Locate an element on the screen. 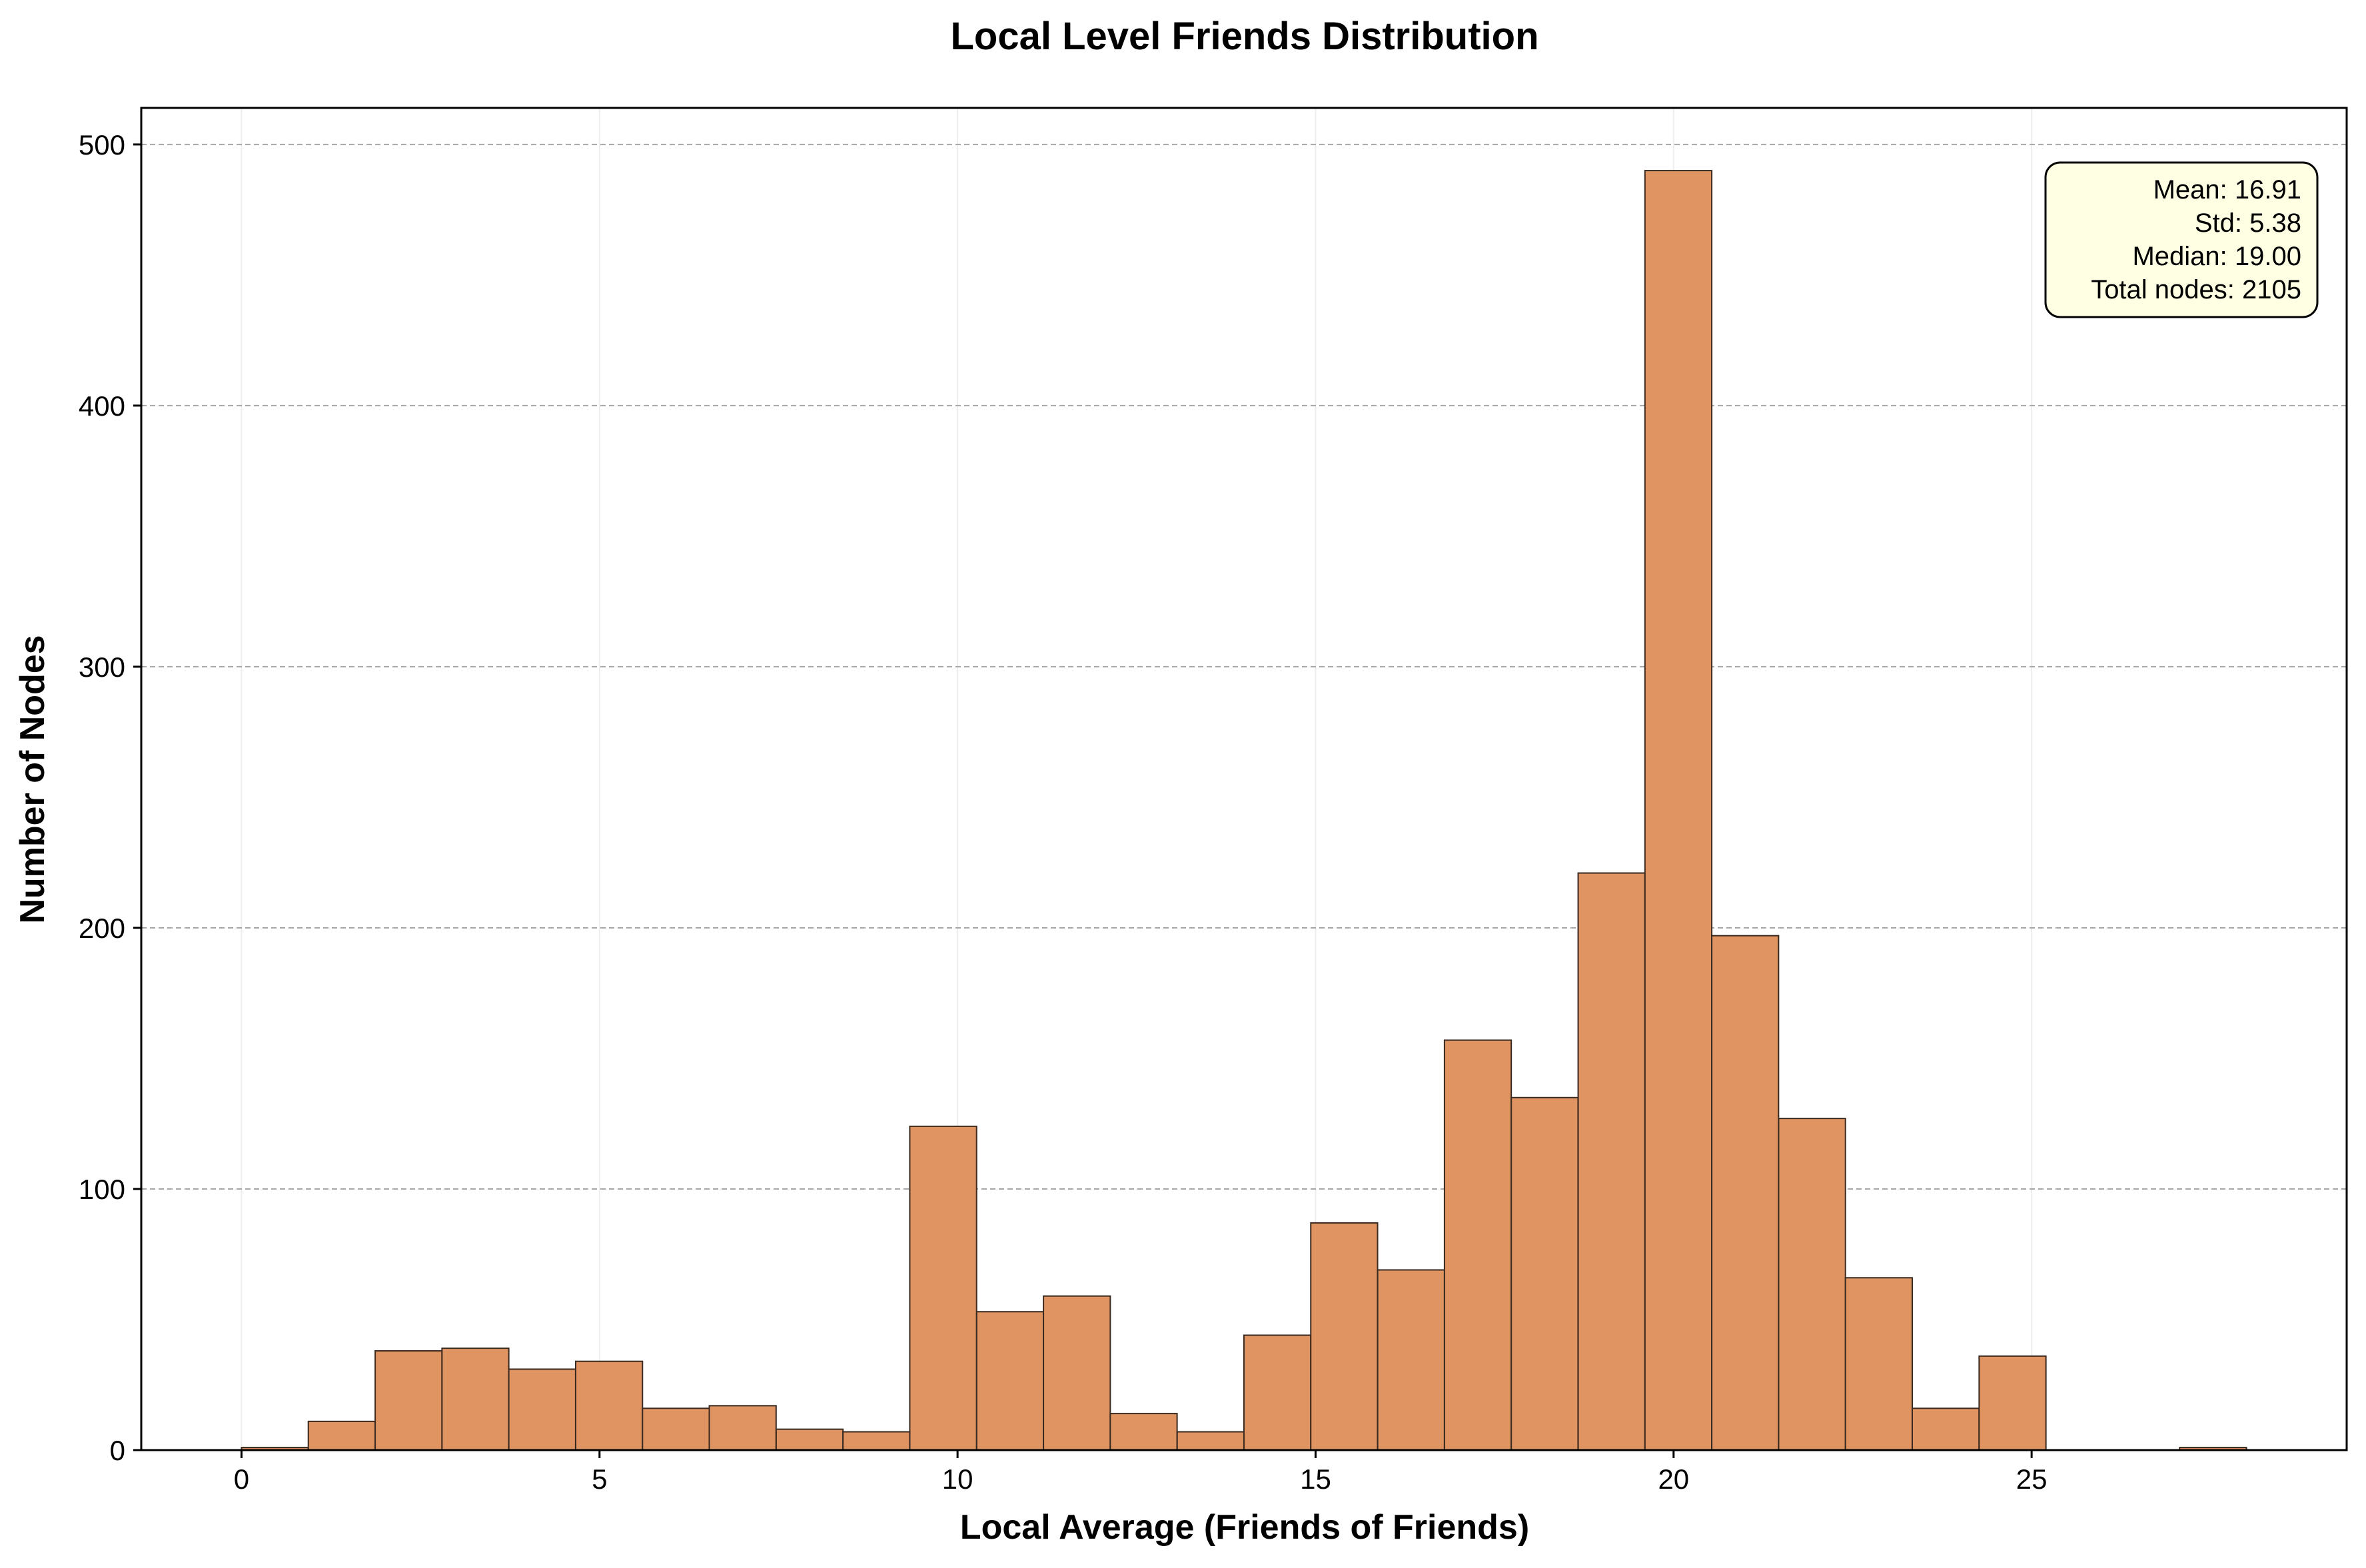 The height and width of the screenshot is (1568, 2366). x-axis-ticks: 0 5 10 15 20 25 is located at coordinates (1141, 1472).